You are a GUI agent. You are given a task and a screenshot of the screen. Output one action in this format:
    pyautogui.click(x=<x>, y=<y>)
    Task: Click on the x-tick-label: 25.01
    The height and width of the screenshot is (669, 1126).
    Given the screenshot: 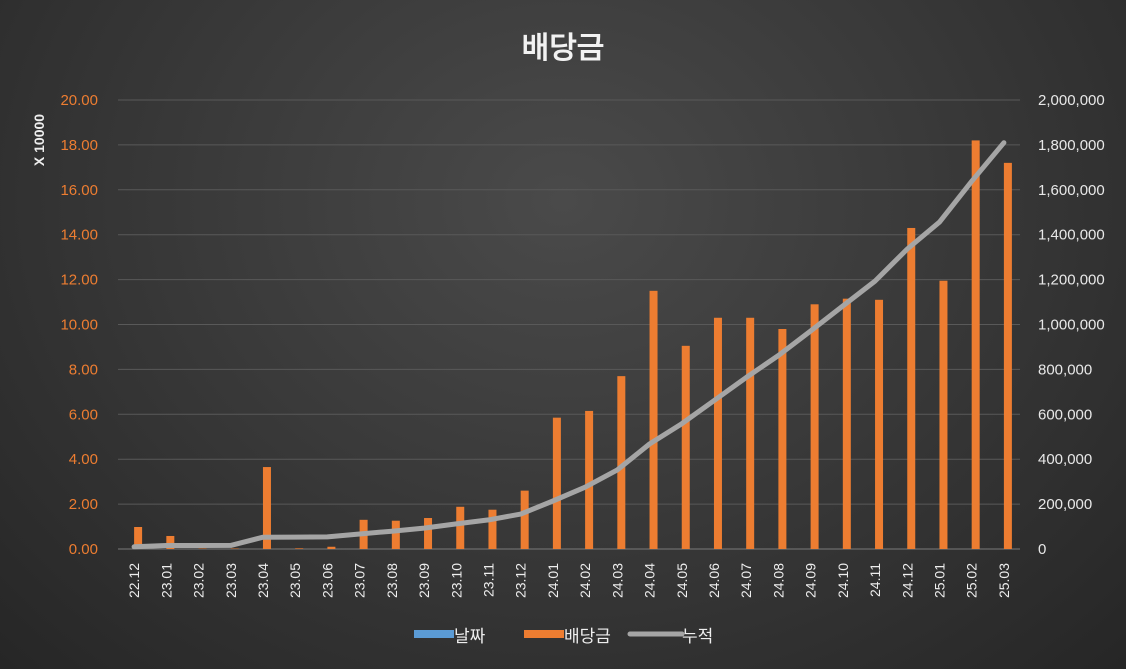 What is the action you would take?
    pyautogui.click(x=939, y=580)
    